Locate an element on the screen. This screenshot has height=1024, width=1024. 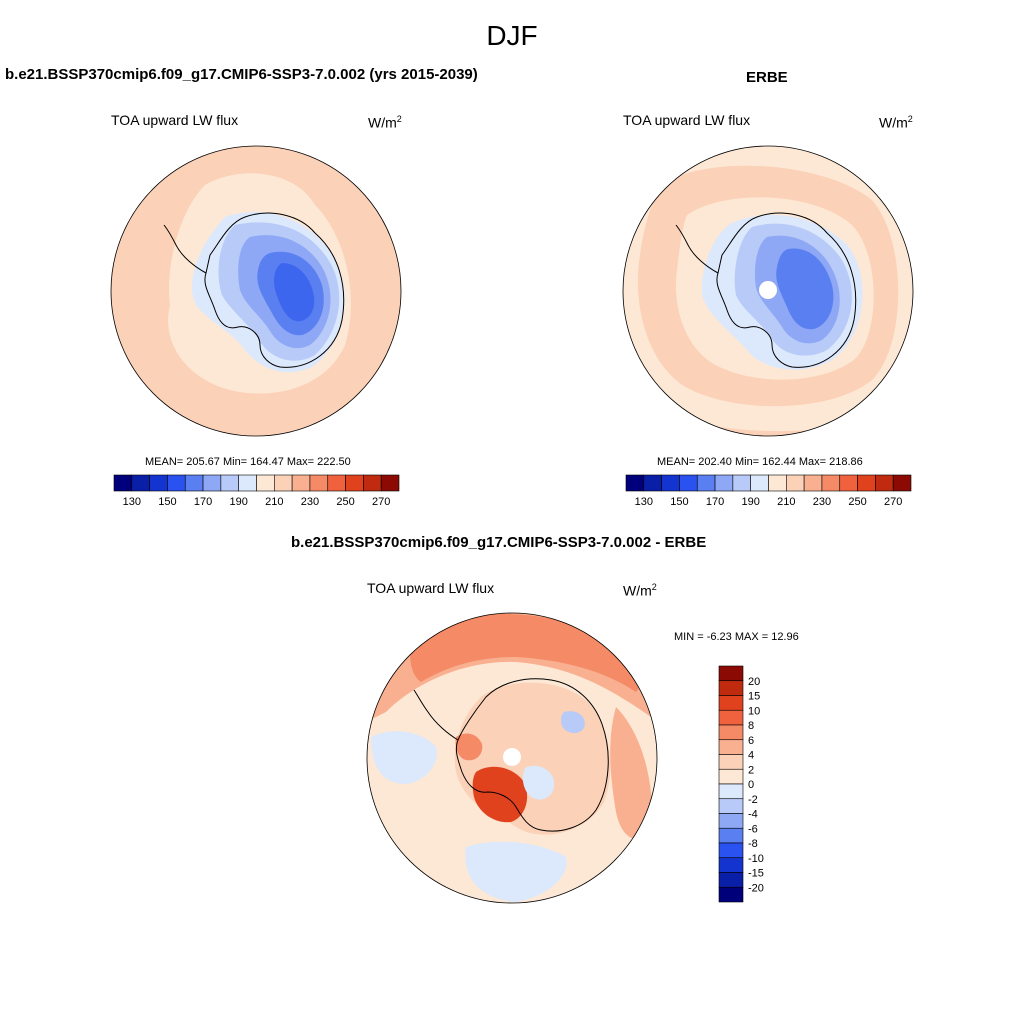
diff-neg-center-patch is located at coordinates (538, 782).